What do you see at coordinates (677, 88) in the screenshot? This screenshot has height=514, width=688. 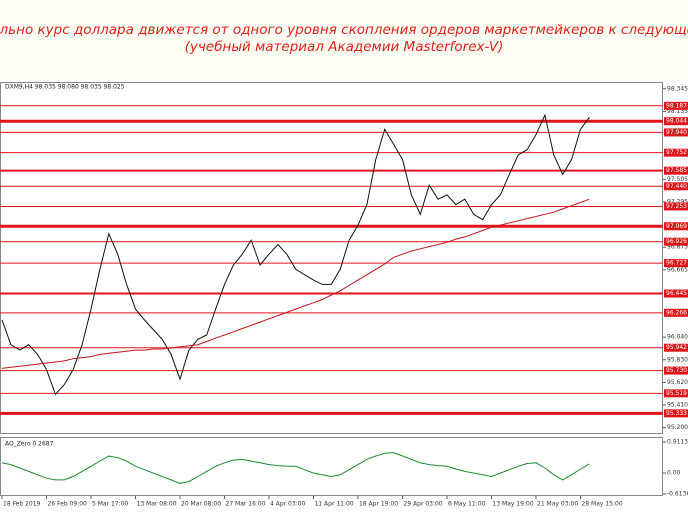 I see `y-tick-label: 98.345` at bounding box center [677, 88].